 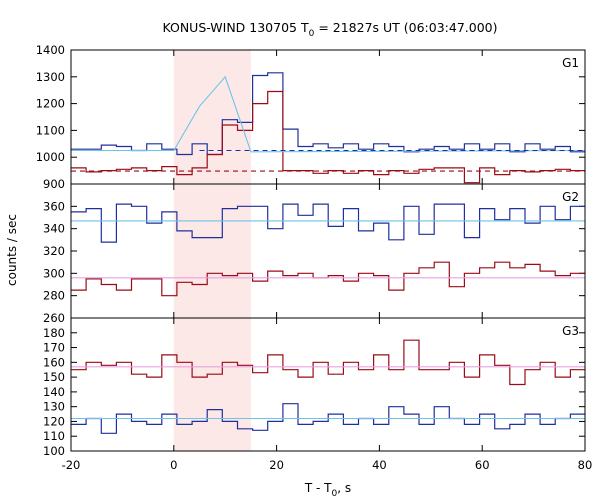 I want to click on chart-title-subscript: 0, so click(x=312, y=34).